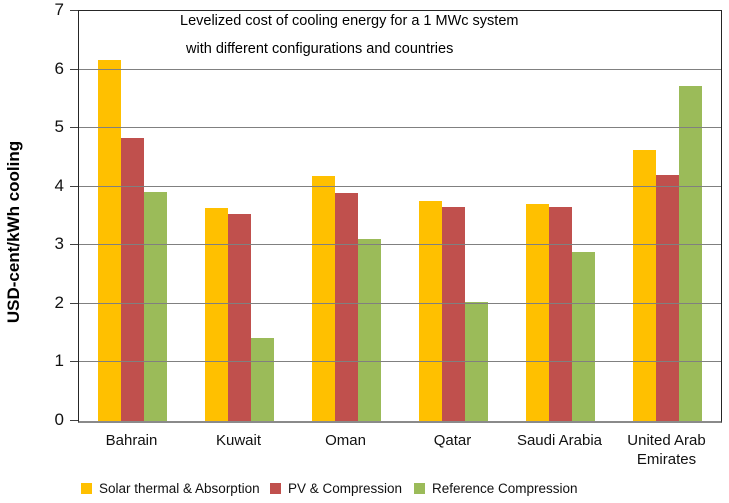 The image size is (729, 503). Describe the element at coordinates (59, 127) in the screenshot. I see `y-tick-label: 5` at that location.